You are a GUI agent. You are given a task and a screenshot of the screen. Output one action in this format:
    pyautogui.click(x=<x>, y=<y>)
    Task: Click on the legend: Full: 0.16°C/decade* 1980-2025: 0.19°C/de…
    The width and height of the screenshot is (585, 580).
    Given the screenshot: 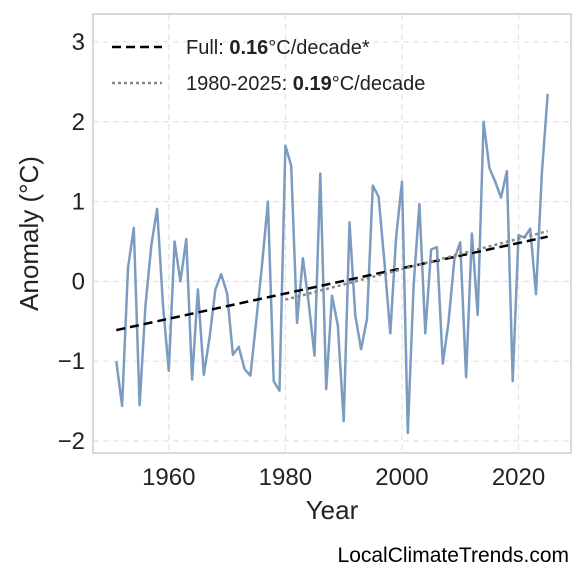 What is the action you would take?
    pyautogui.click(x=268, y=66)
    